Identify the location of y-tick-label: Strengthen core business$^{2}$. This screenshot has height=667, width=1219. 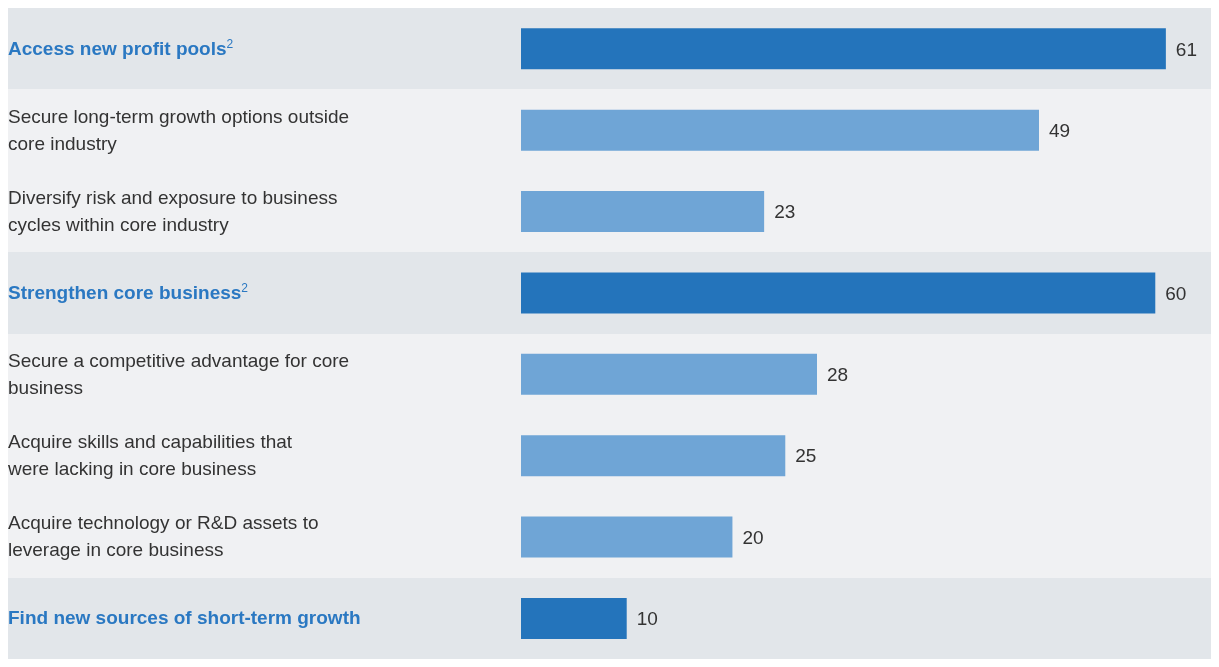
(128, 291).